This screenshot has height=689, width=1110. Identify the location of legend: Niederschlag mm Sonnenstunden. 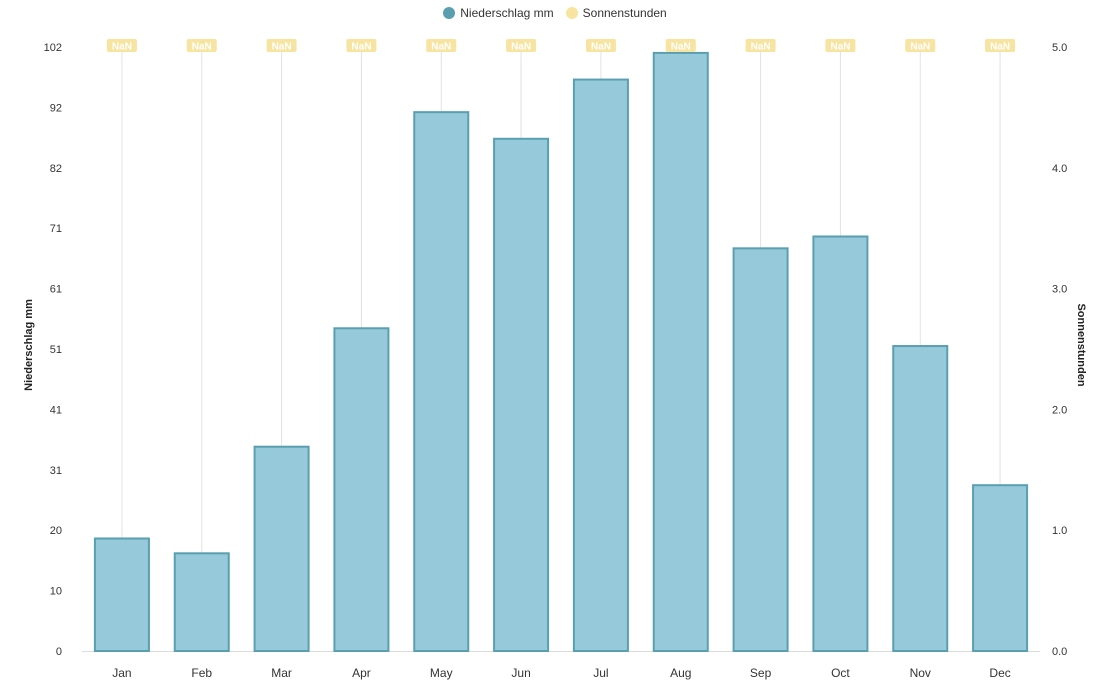
(555, 13).